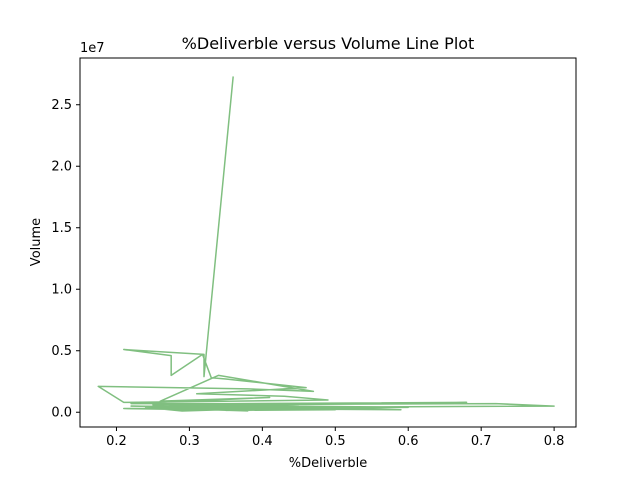  What do you see at coordinates (408, 441) in the screenshot?
I see `x-tick-label: 0.6` at bounding box center [408, 441].